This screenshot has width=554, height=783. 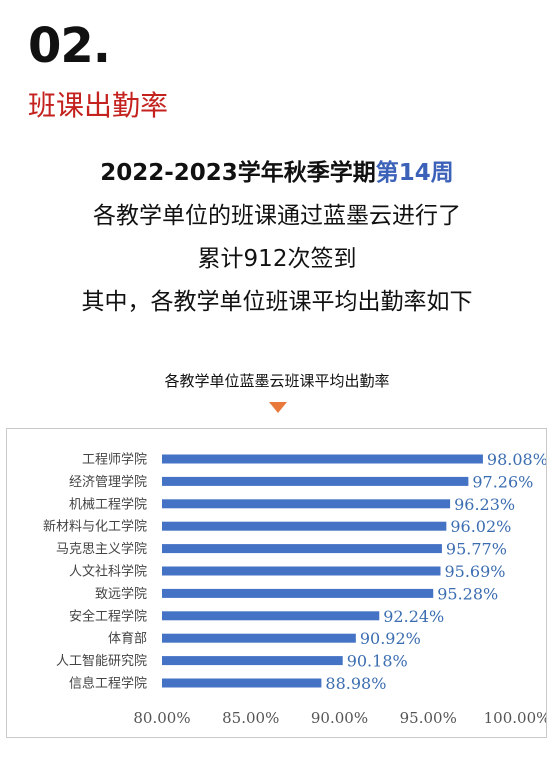 I want to click on intro-line-2: 各教学单位的班课通过蓝墨云进行了, so click(x=277, y=216).